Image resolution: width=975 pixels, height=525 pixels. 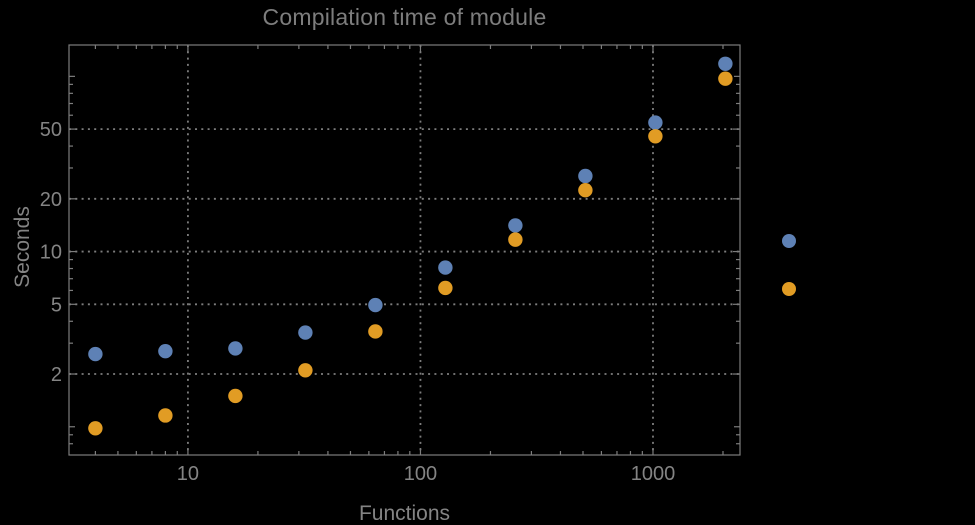 What do you see at coordinates (51, 200) in the screenshot?
I see `y-tick-label: 20` at bounding box center [51, 200].